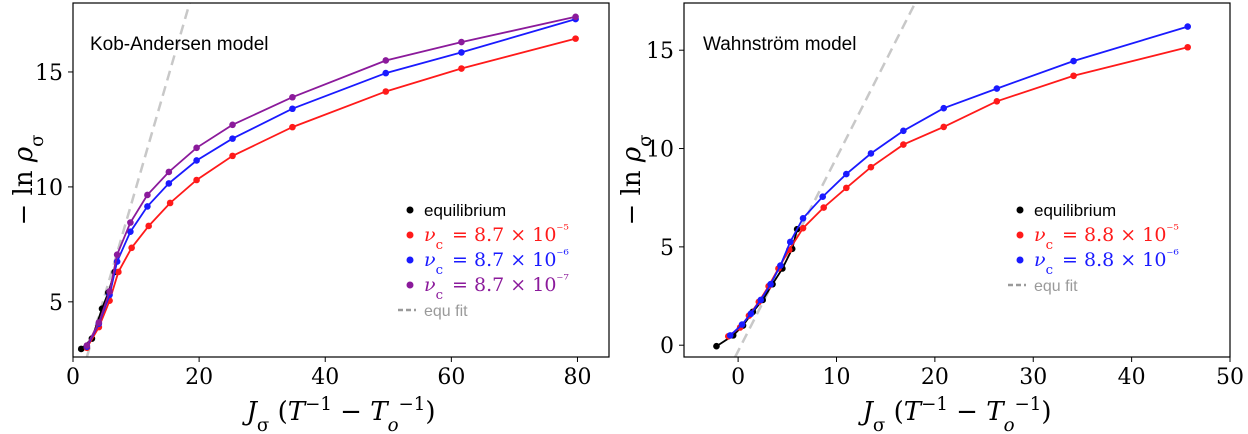  I want to click on legend-fit-label: equ fit, so click(446, 311).